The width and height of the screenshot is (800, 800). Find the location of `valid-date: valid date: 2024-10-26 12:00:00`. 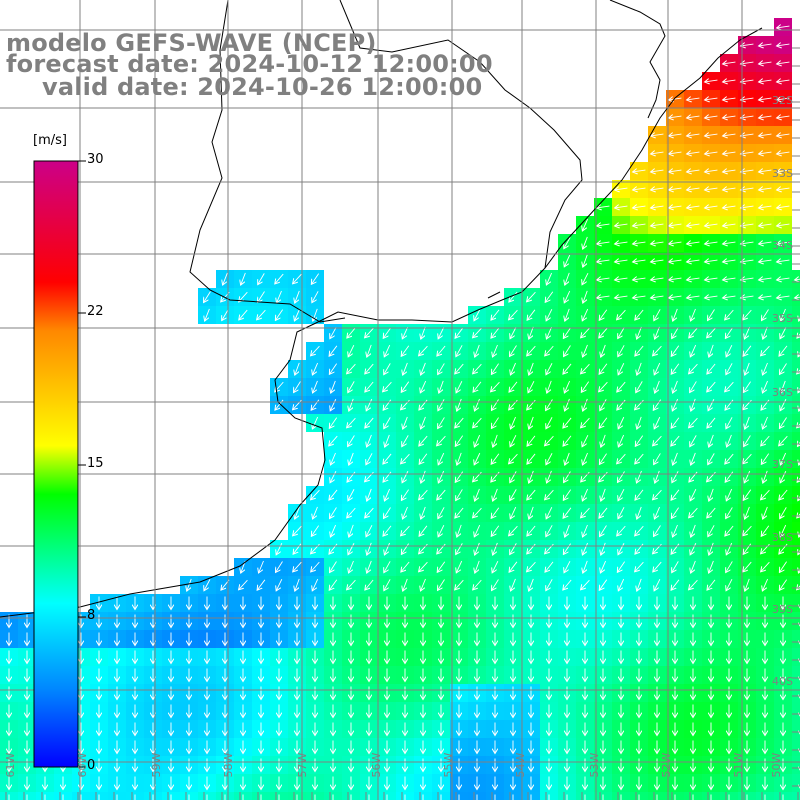

valid-date: valid date: 2024-10-26 12:00:00 is located at coordinates (262, 87).